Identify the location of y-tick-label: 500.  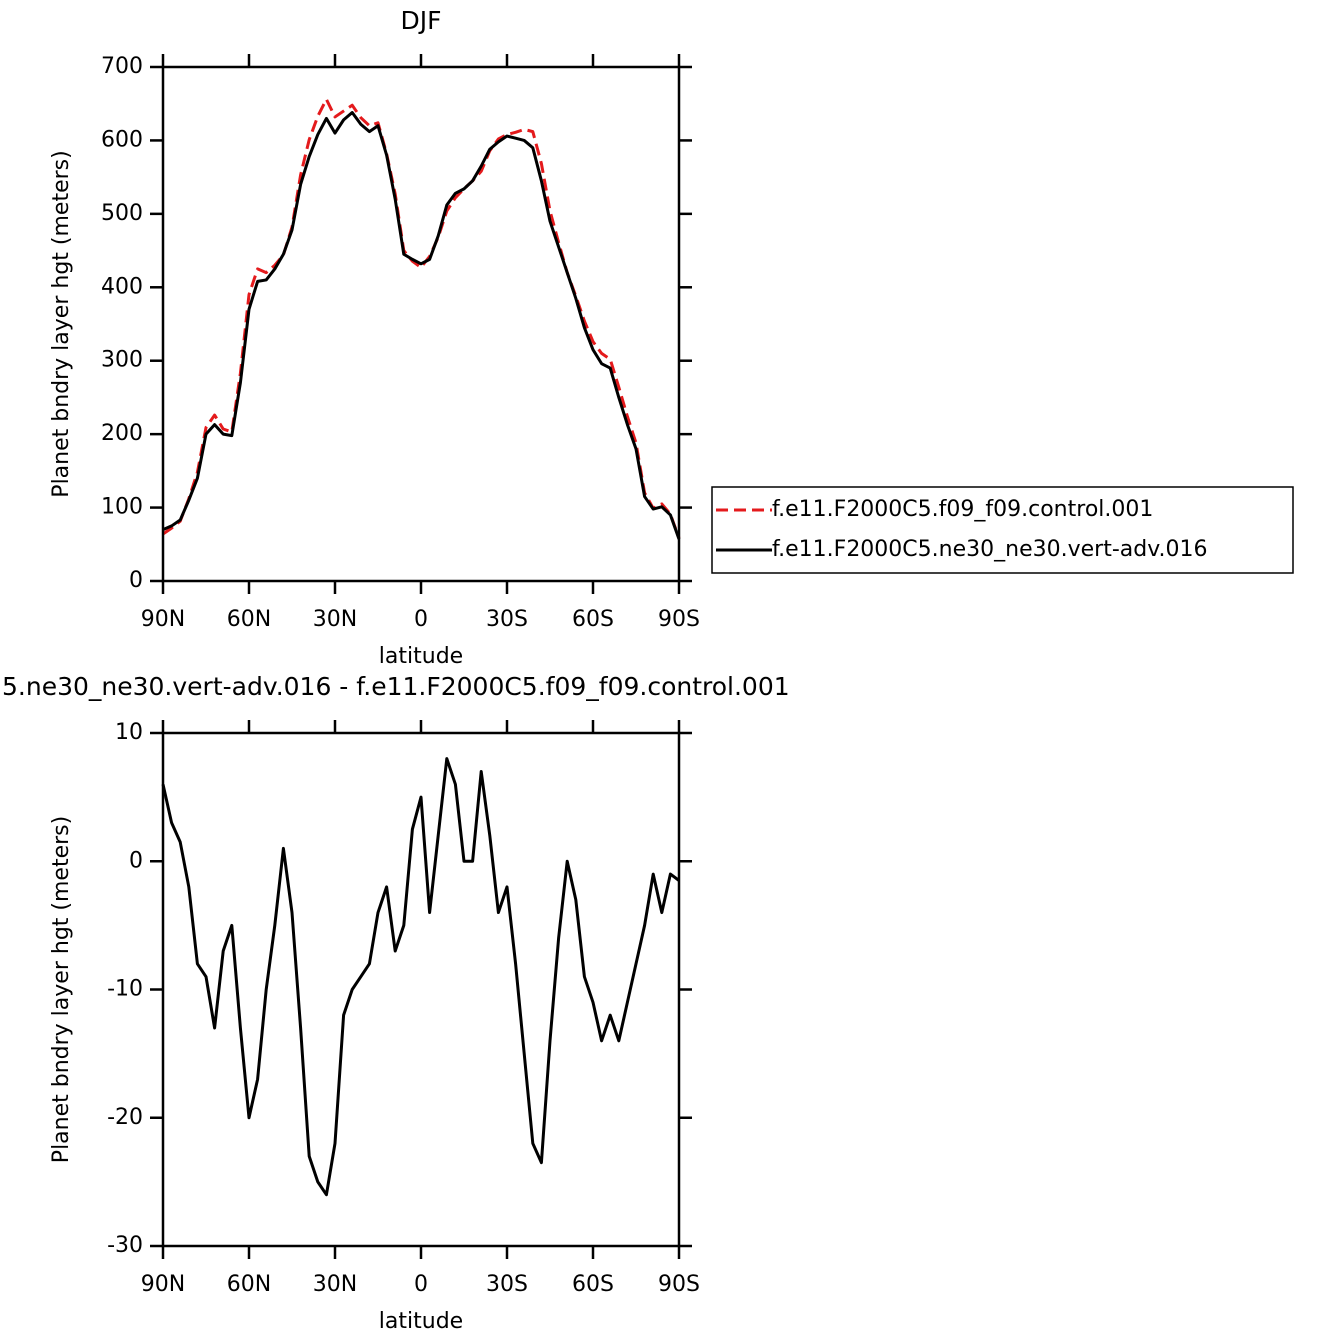
(122, 213).